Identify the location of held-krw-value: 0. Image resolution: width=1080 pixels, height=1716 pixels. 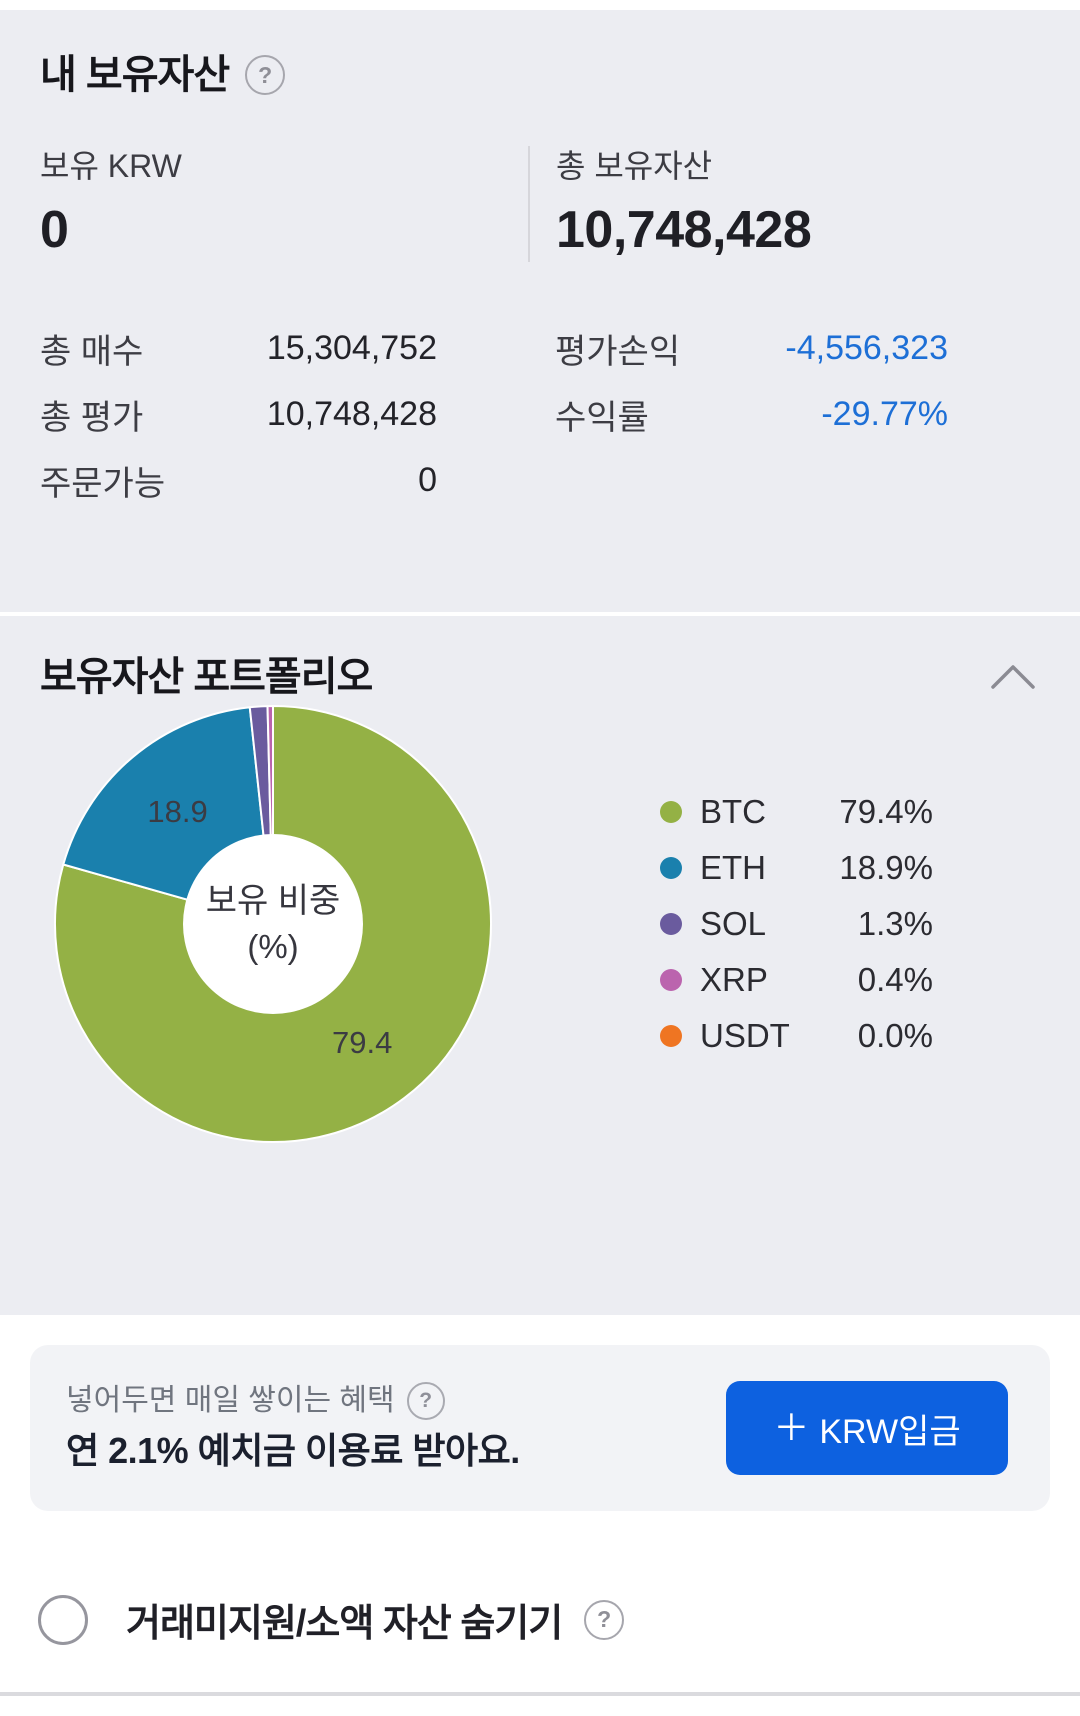
(54, 230).